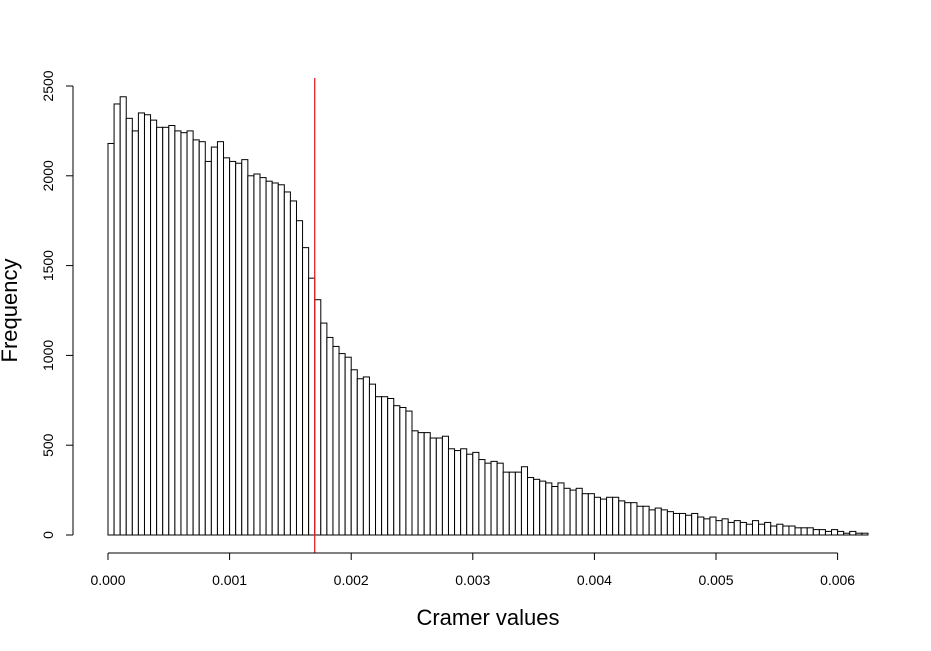  I want to click on x-tick-label: 0.005, so click(715, 580).